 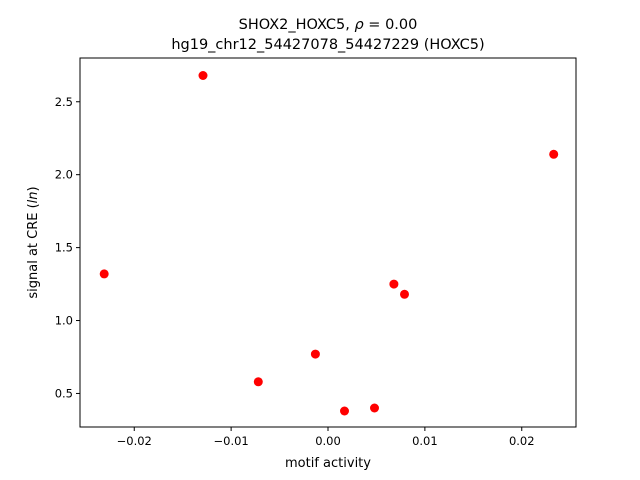 What do you see at coordinates (64, 102) in the screenshot?
I see `y-tick-label: 2.5` at bounding box center [64, 102].